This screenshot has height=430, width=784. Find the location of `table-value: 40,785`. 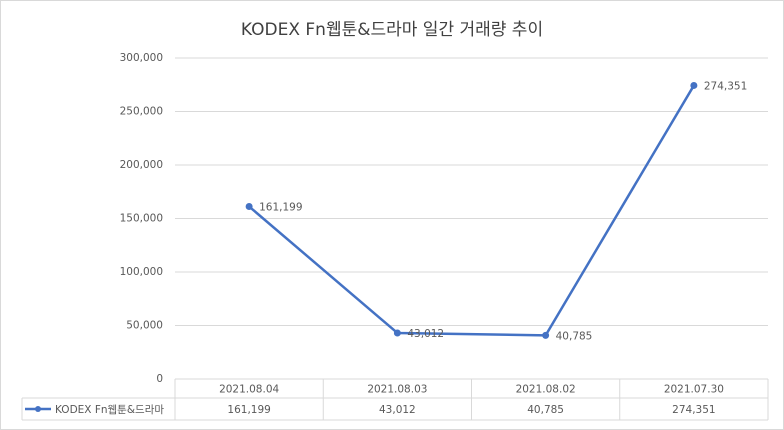

table-value: 40,785 is located at coordinates (545, 410).